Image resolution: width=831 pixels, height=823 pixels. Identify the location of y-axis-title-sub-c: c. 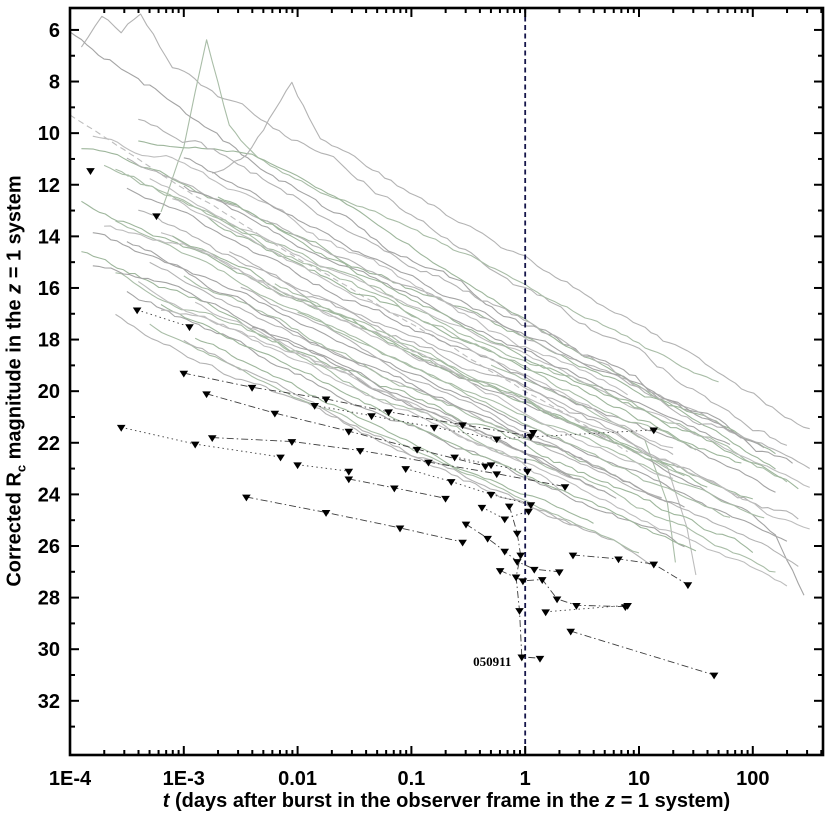
(21, 468).